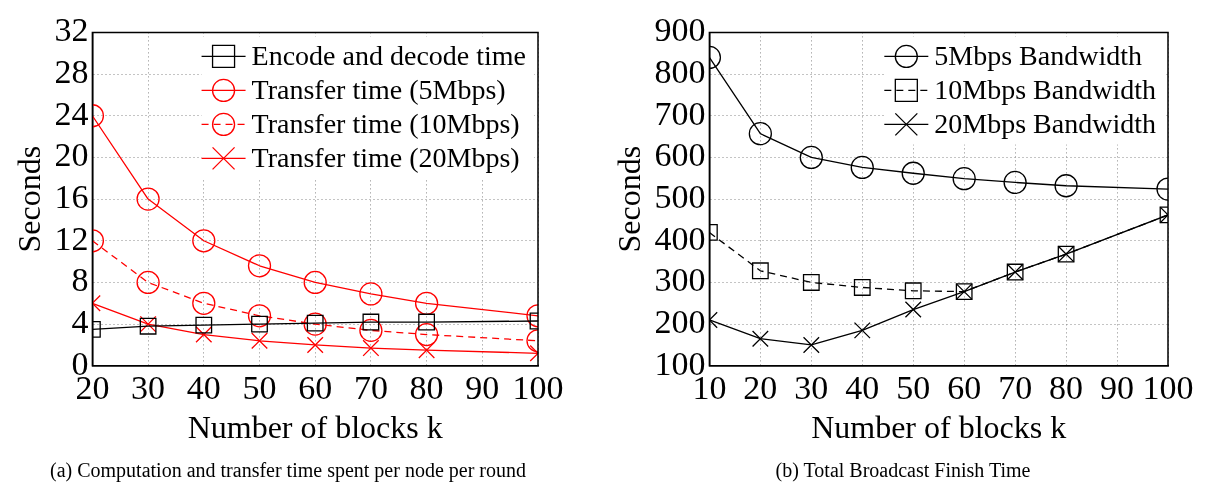 This screenshot has height=502, width=1211. Describe the element at coordinates (680, 197) in the screenshot. I see `y-tick-label: 500` at that location.